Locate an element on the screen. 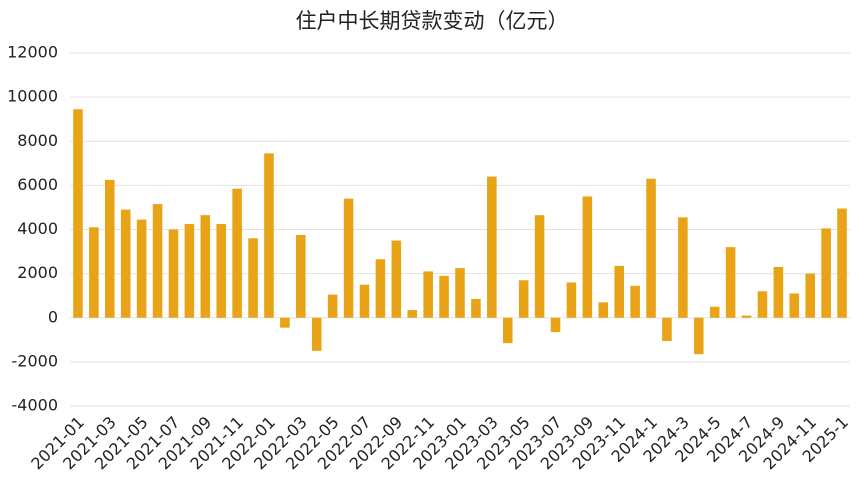 The image size is (865, 487). y-tick-label: 0 is located at coordinates (53, 316).